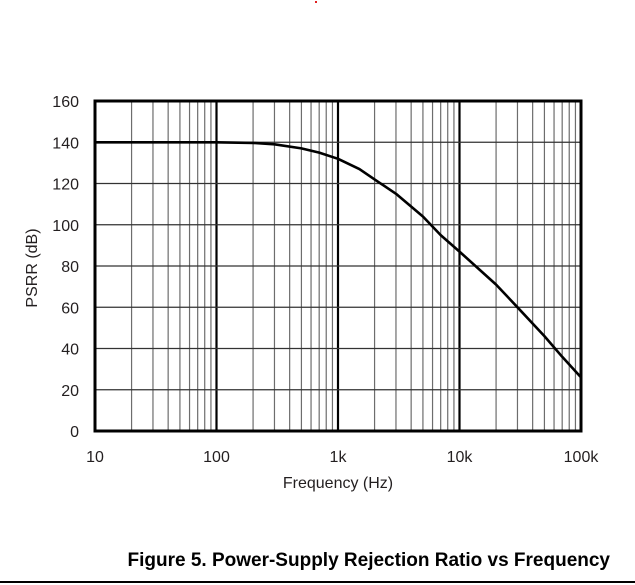  Describe the element at coordinates (460, 457) in the screenshot. I see `x-tick-label: 10k` at that location.